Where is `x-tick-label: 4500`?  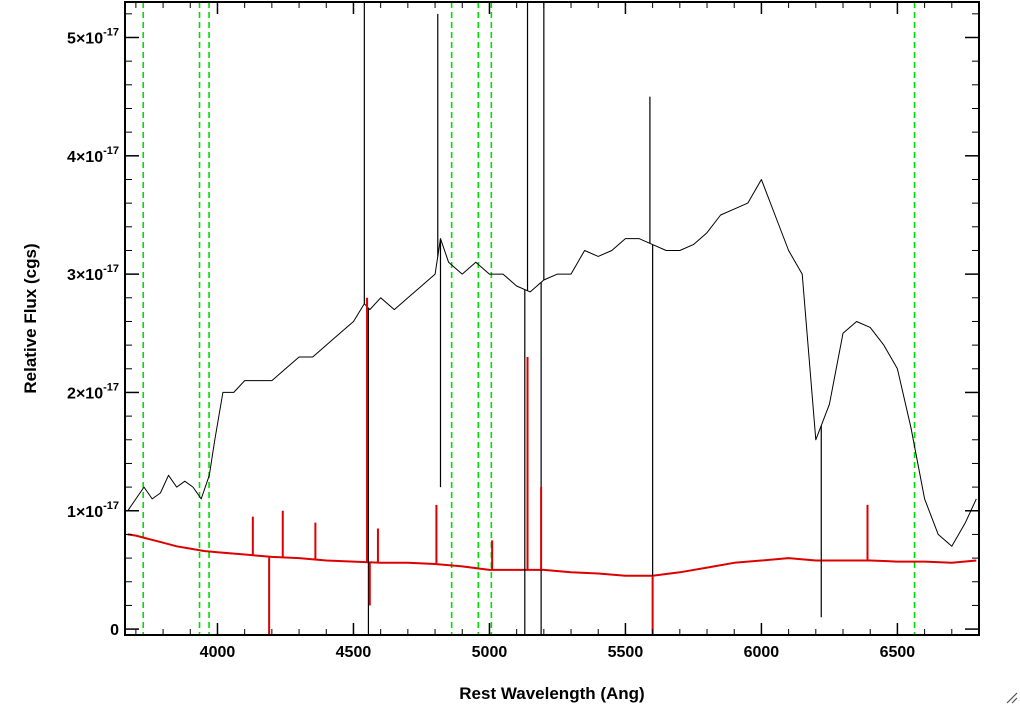
x-tick-label: 4500 is located at coordinates (354, 652).